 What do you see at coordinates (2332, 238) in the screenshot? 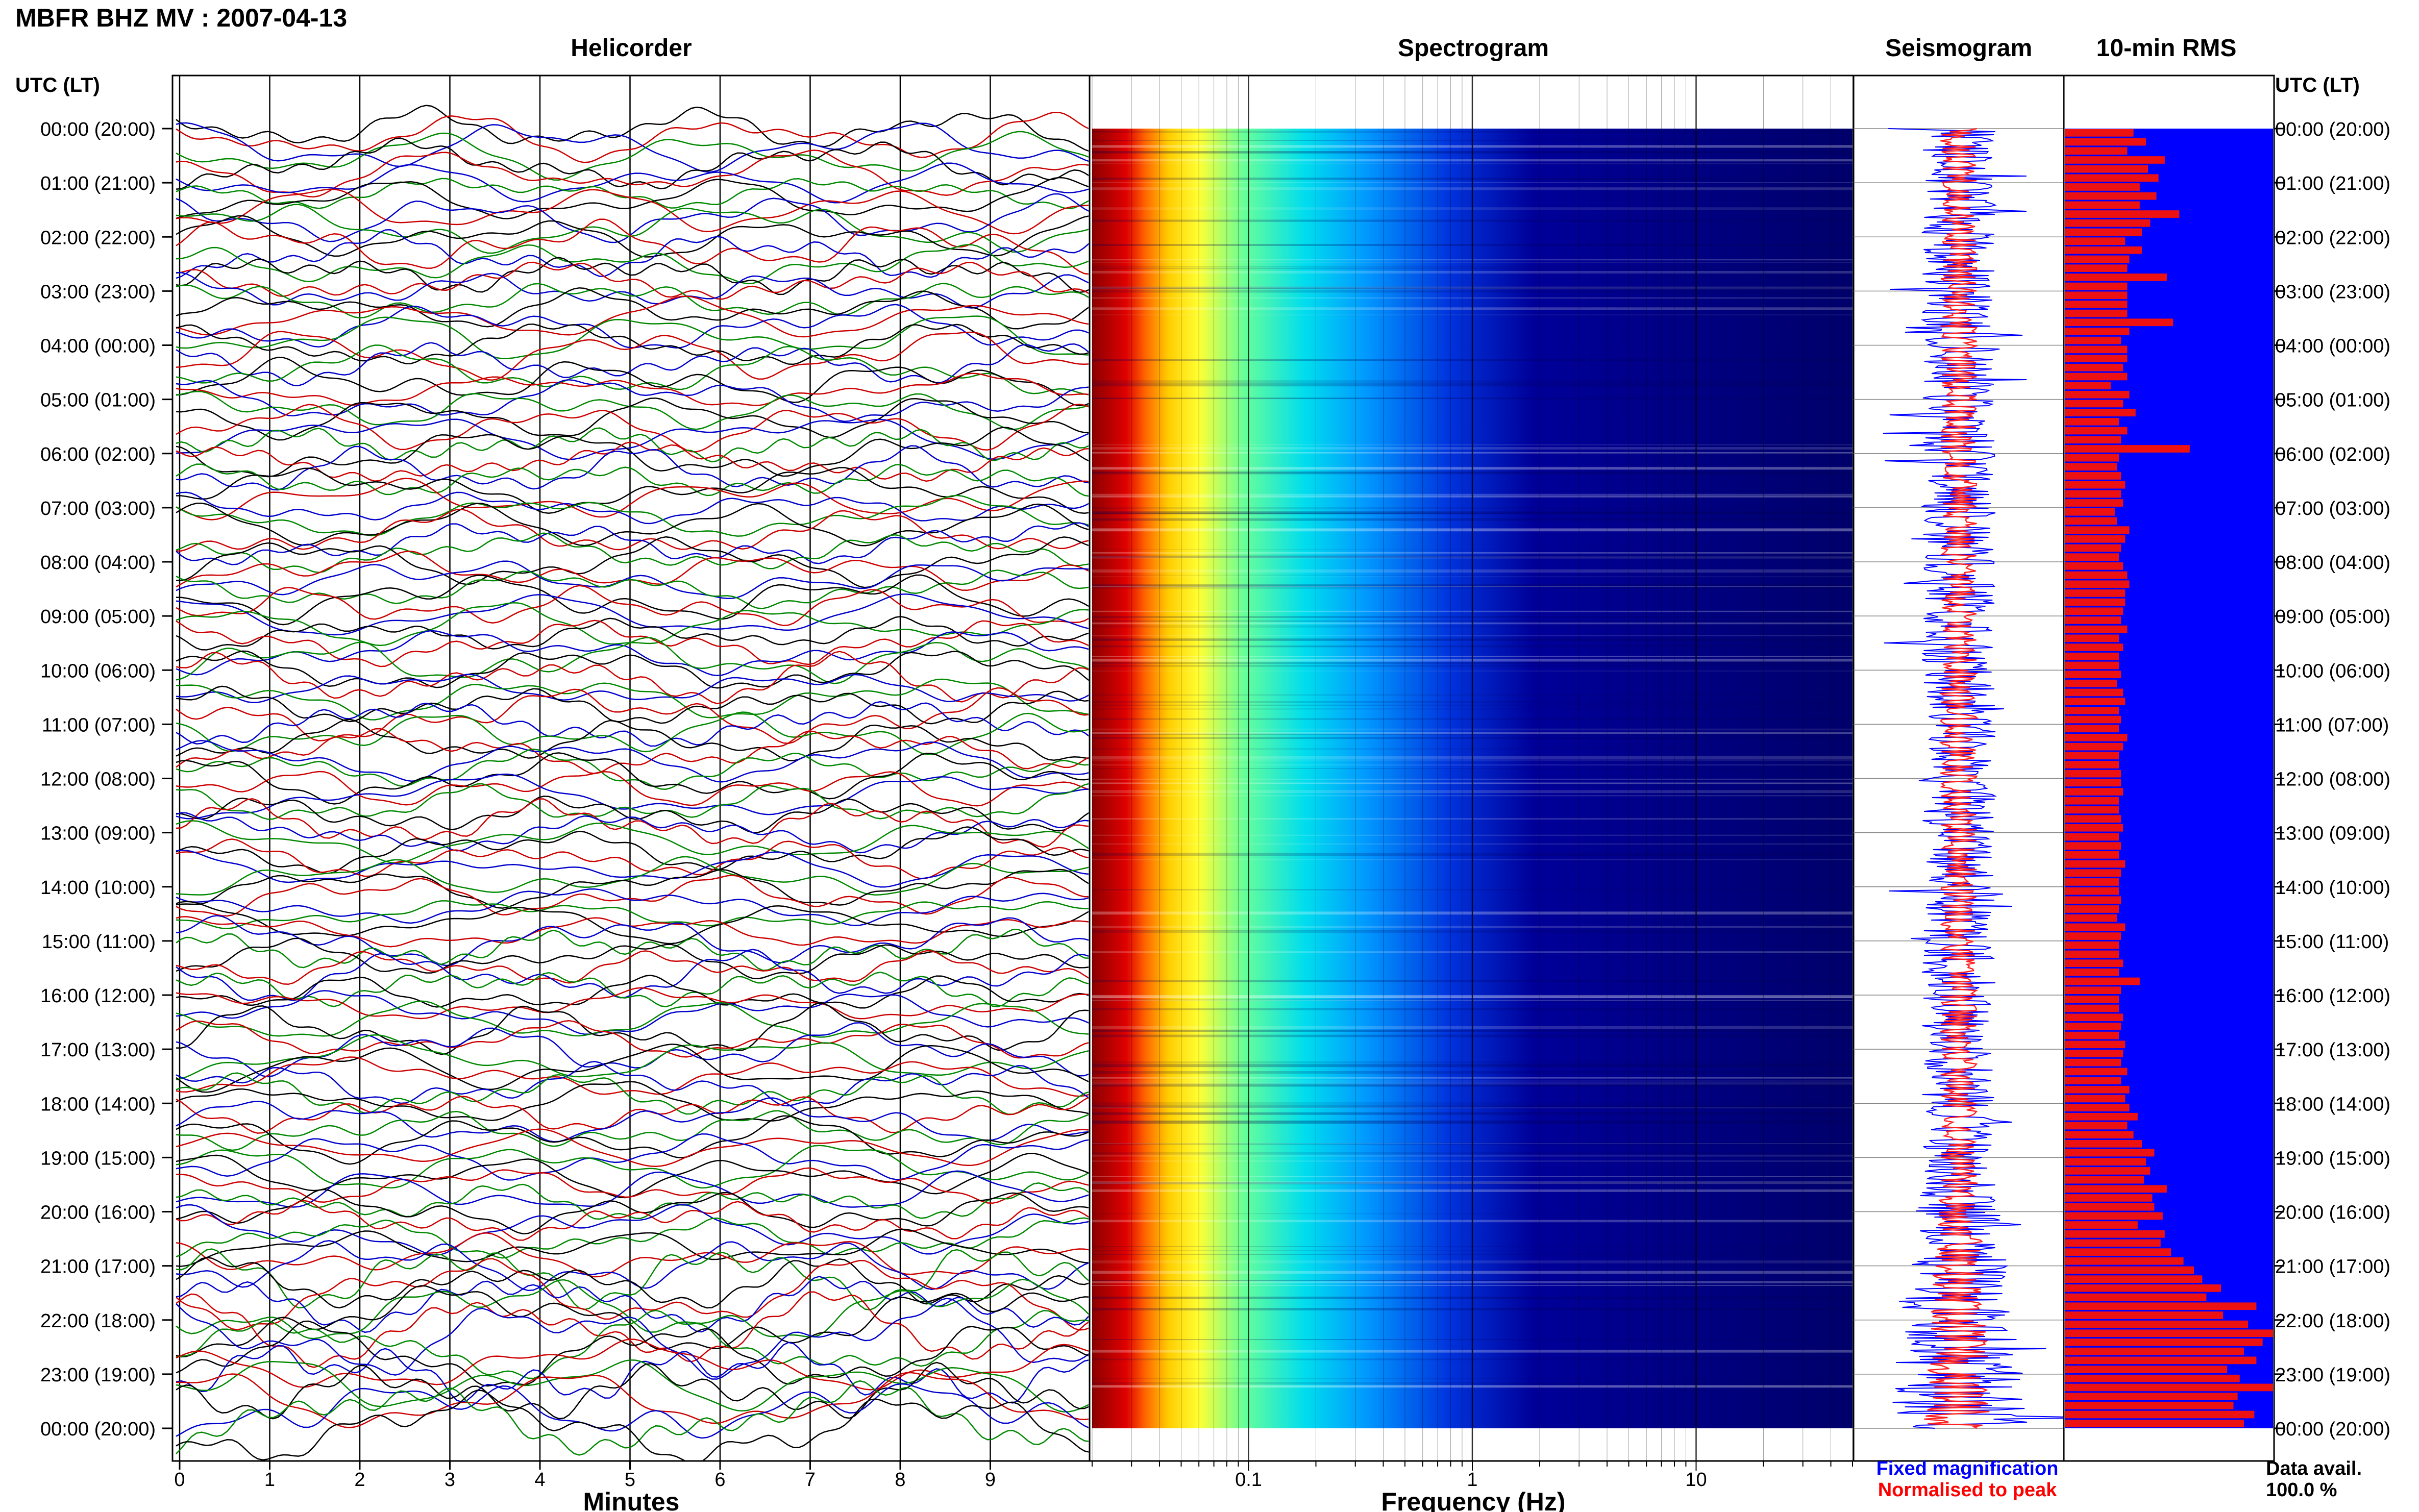
I see `time-label-right: 02:00 (22:00)` at bounding box center [2332, 238].